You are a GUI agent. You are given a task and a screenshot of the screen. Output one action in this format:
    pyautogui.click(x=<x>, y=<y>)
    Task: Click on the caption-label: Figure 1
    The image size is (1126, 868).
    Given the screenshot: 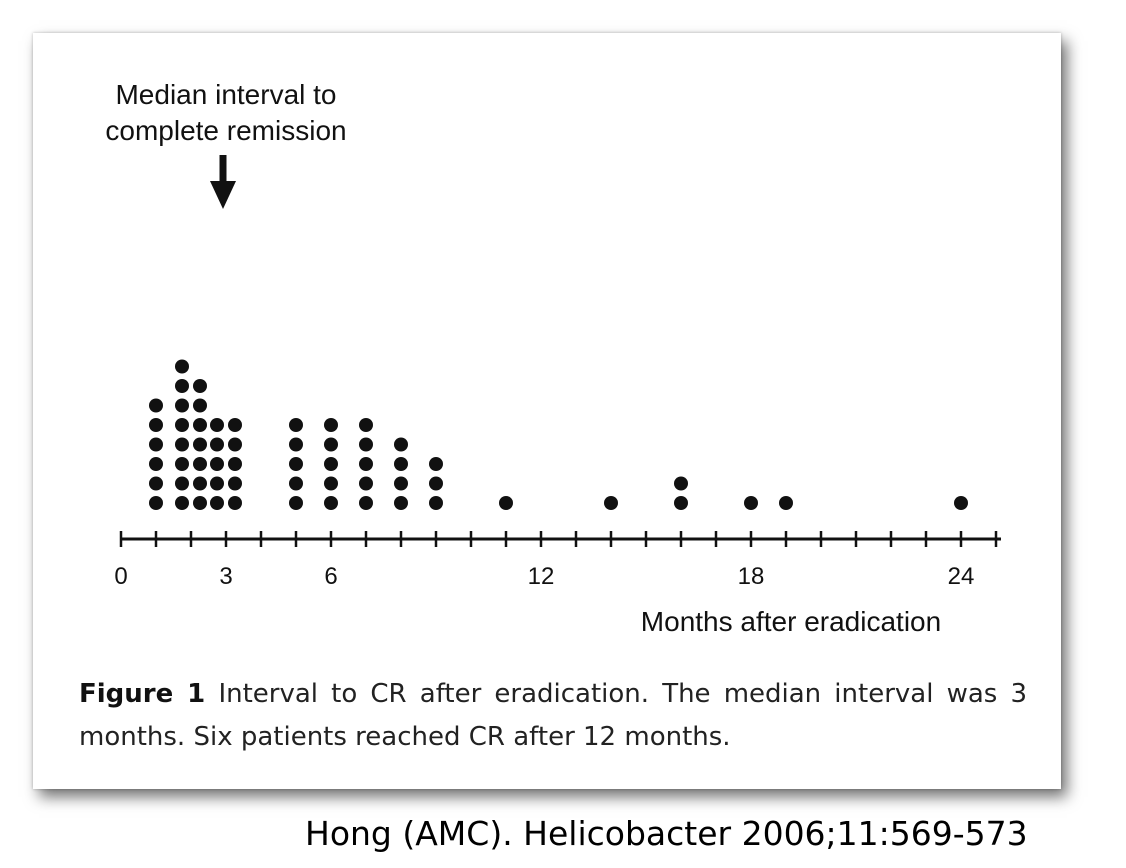 What is the action you would take?
    pyautogui.click(x=142, y=694)
    